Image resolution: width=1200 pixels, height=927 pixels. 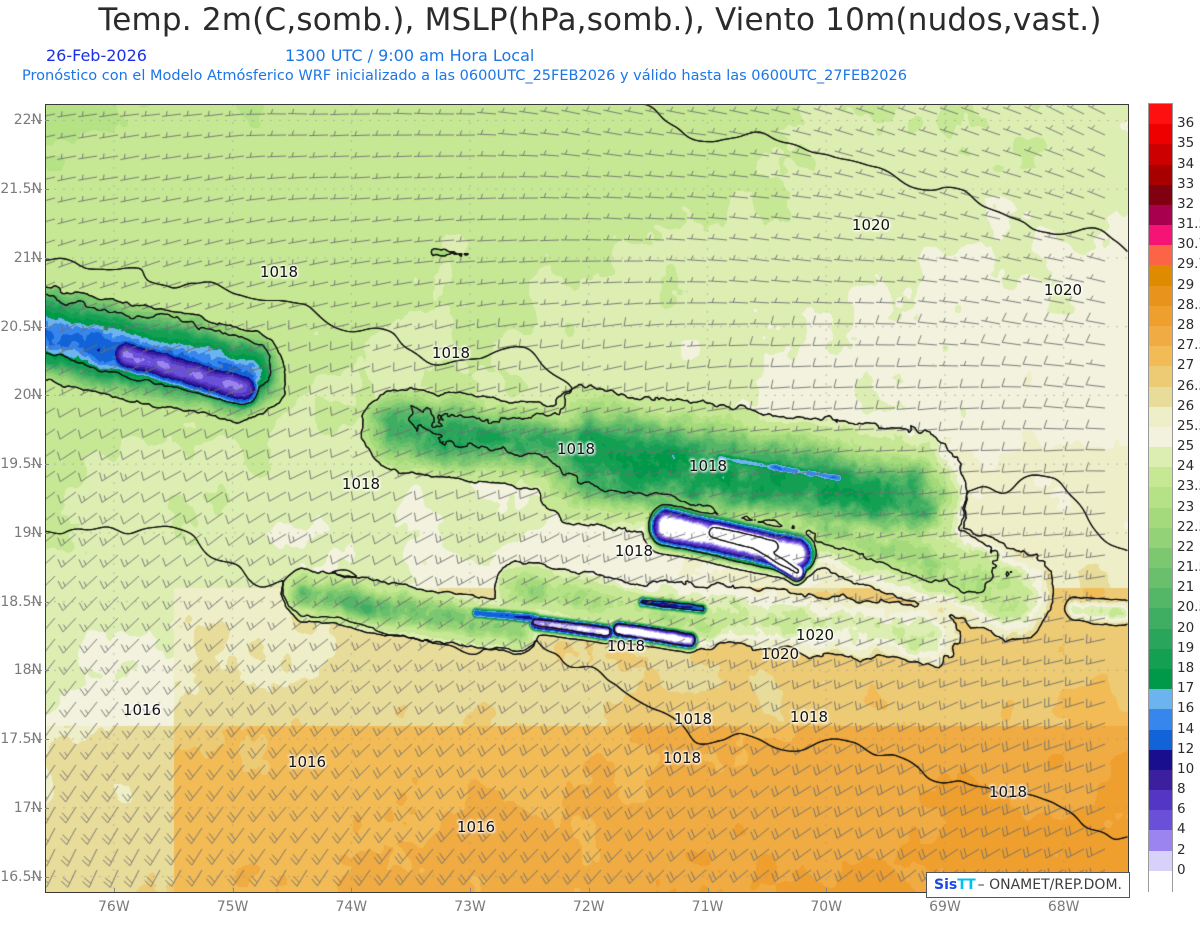 What do you see at coordinates (142, 710) in the screenshot?
I see `isobar-label: 1016` at bounding box center [142, 710].